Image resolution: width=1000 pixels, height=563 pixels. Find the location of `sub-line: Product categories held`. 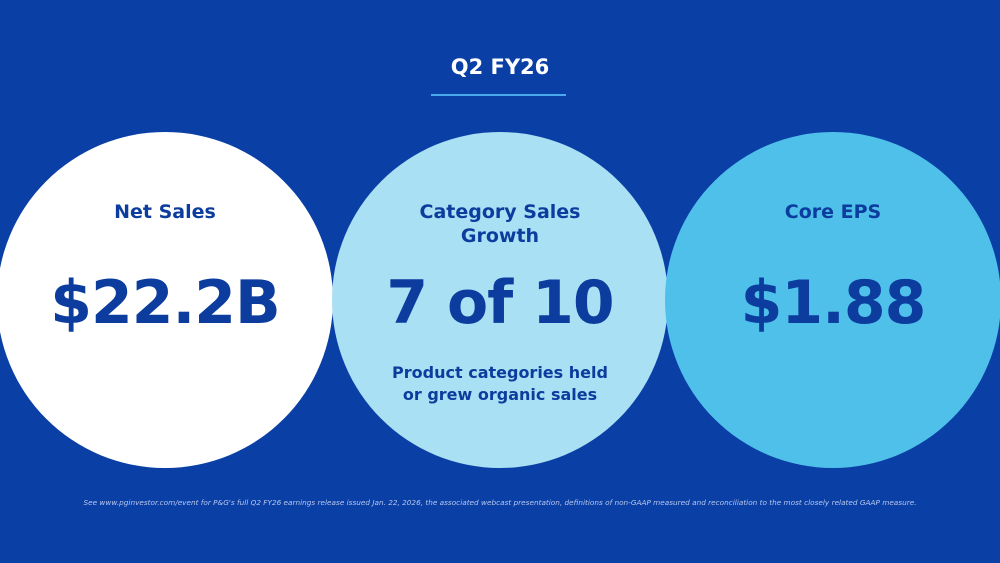

sub-line: Product categories held is located at coordinates (500, 372).